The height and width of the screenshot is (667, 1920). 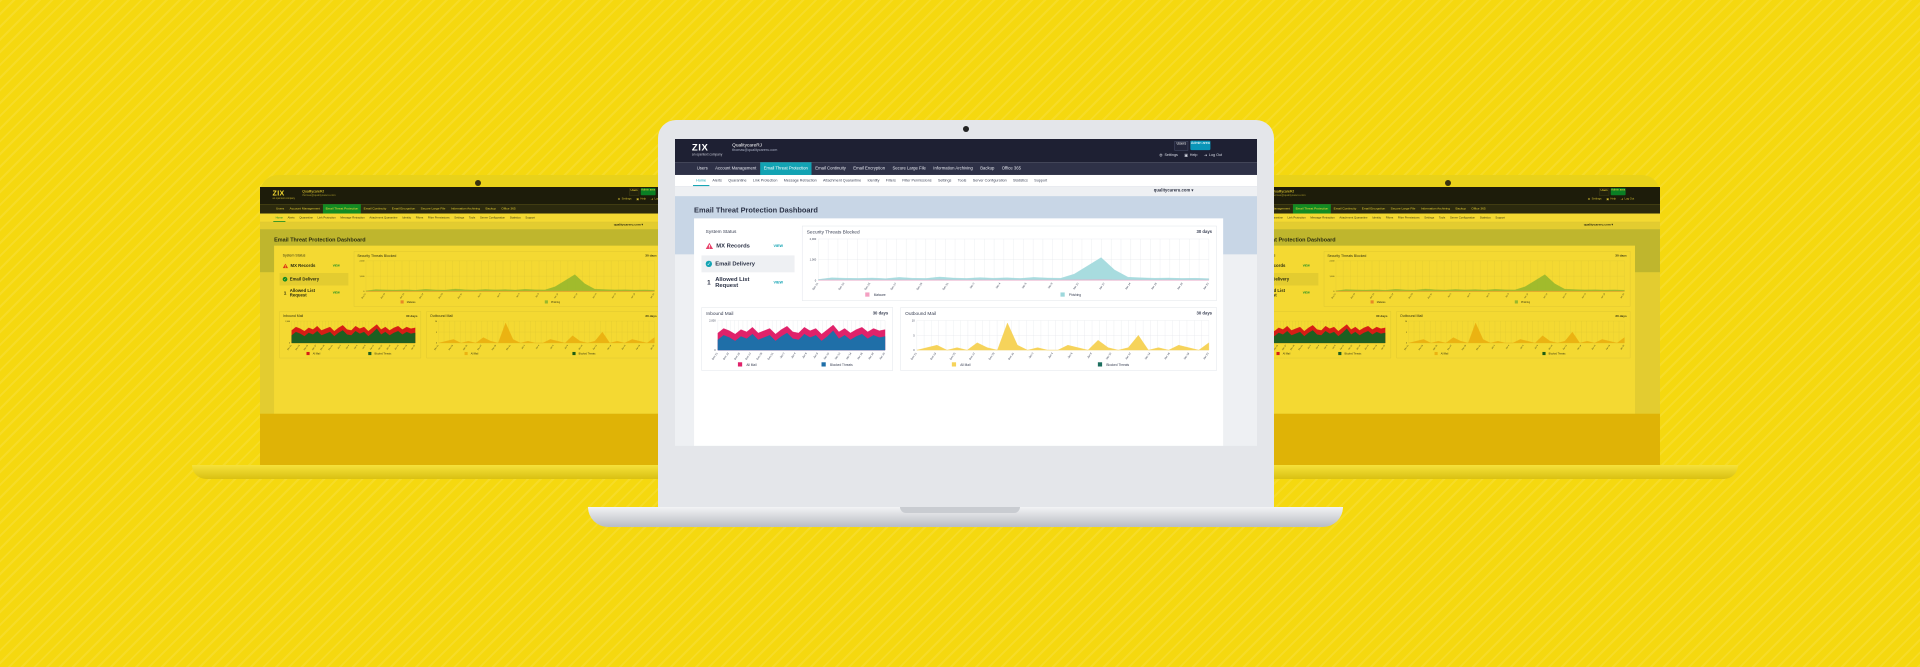 What do you see at coordinates (1340, 353) in the screenshot?
I see `legend-swatch` at bounding box center [1340, 353].